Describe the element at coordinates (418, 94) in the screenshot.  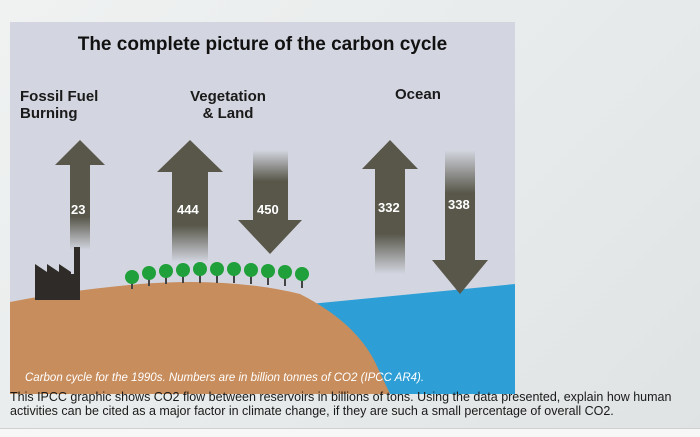
I see `region-label-ocean: Ocean` at that location.